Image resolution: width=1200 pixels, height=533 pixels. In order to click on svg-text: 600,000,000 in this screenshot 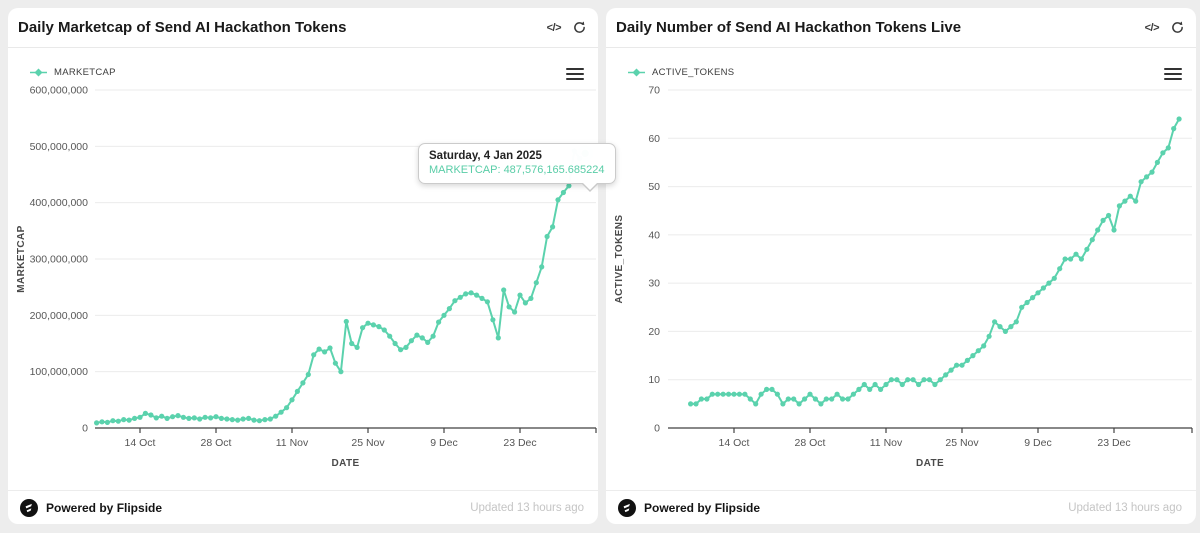, I will do `click(59, 91)`.